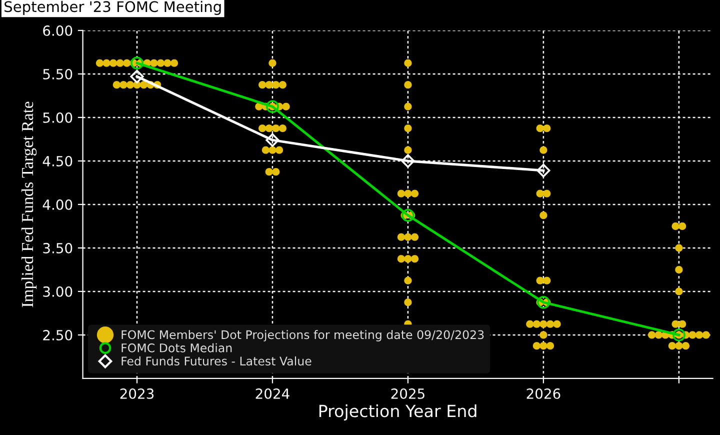  What do you see at coordinates (57, 248) in the screenshot?
I see `y-tick-label: 3.50` at bounding box center [57, 248].